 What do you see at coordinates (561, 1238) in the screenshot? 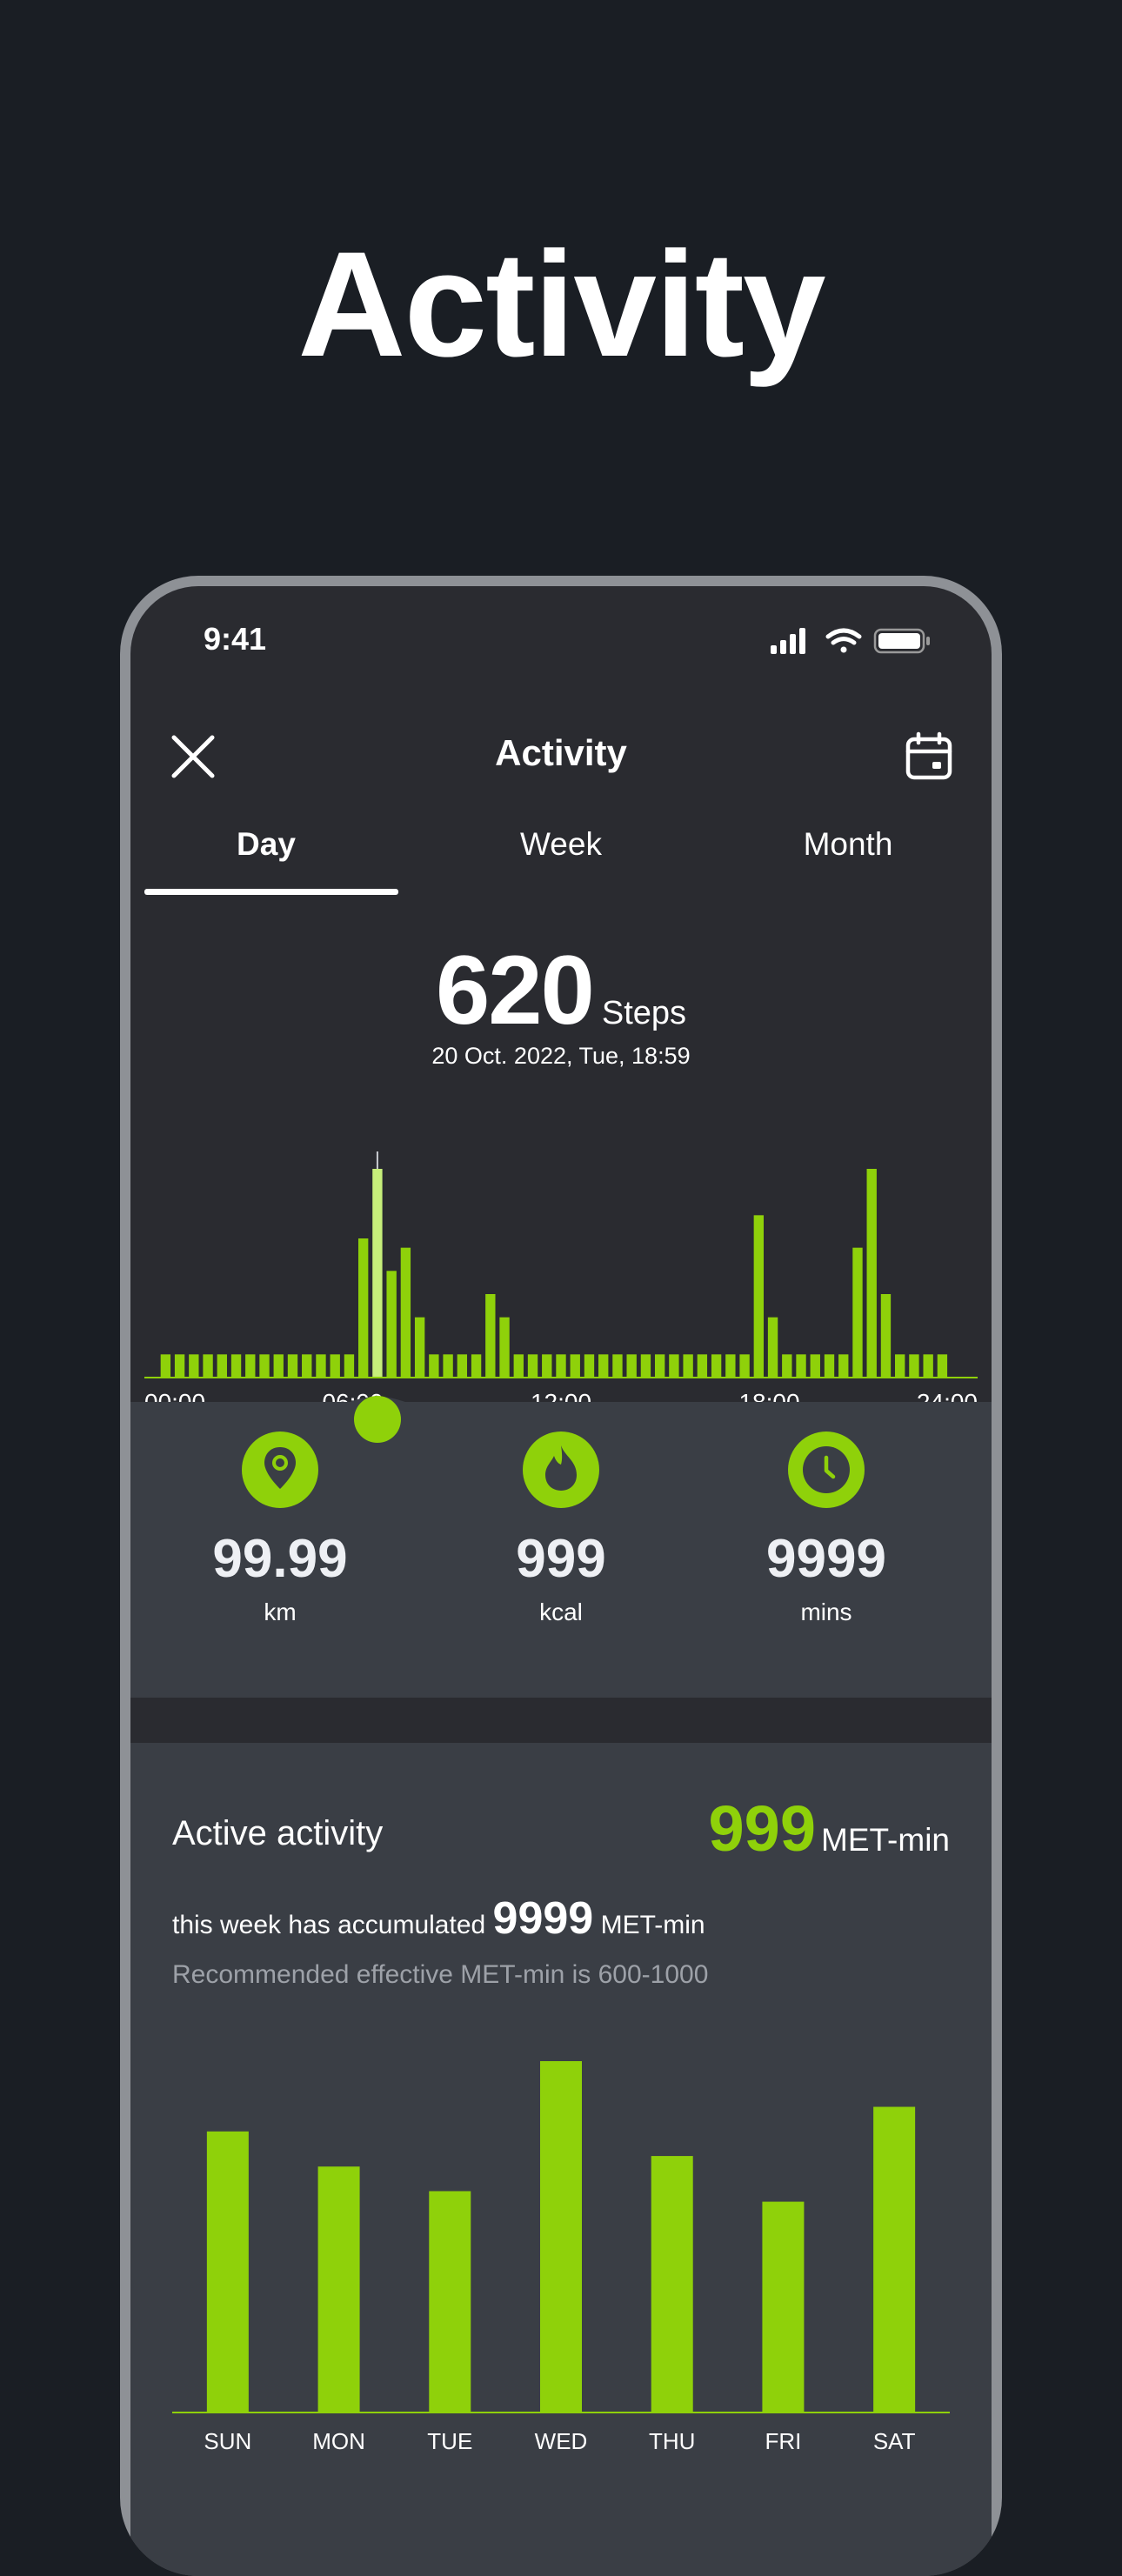
I see `hourly-steps-chart: 00:0006:0012:0018:0024:00` at bounding box center [561, 1238].